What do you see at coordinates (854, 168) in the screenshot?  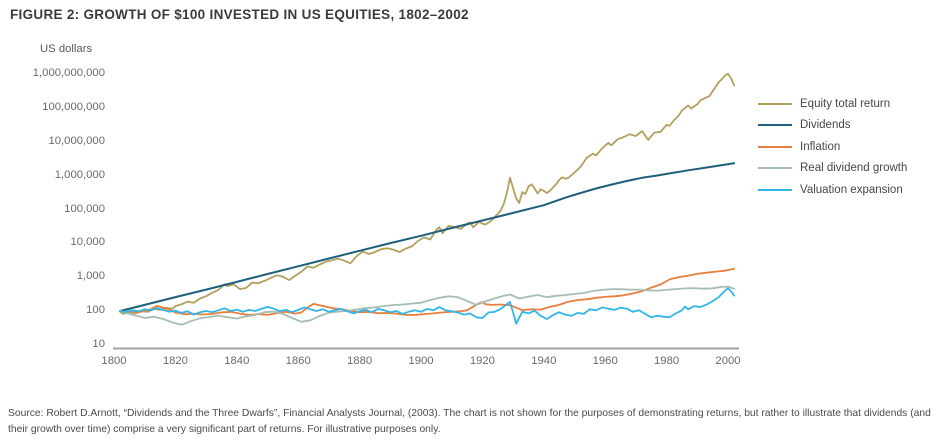 I see `legend-label: Real dividend growth` at bounding box center [854, 168].